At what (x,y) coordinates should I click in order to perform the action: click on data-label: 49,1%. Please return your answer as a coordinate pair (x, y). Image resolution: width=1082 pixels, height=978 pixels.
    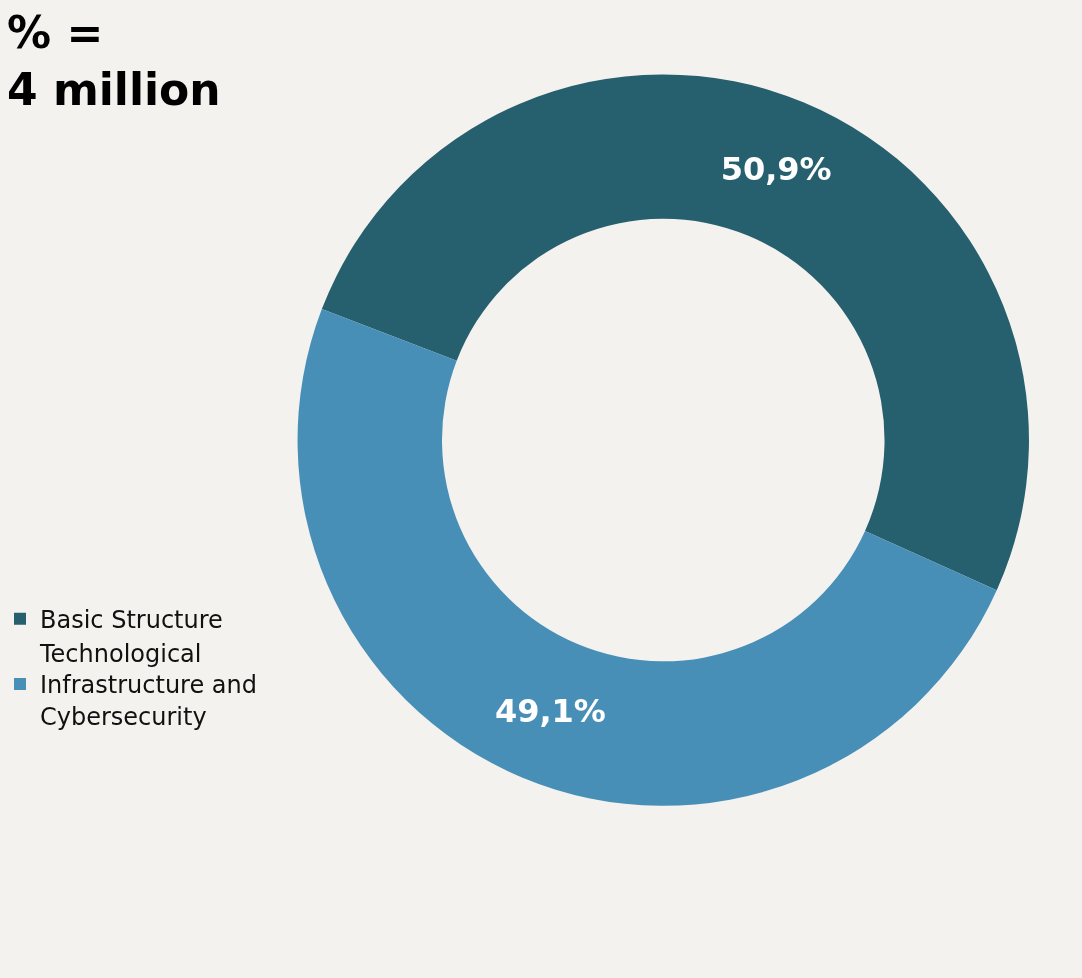
    Looking at the image, I should click on (550, 711).